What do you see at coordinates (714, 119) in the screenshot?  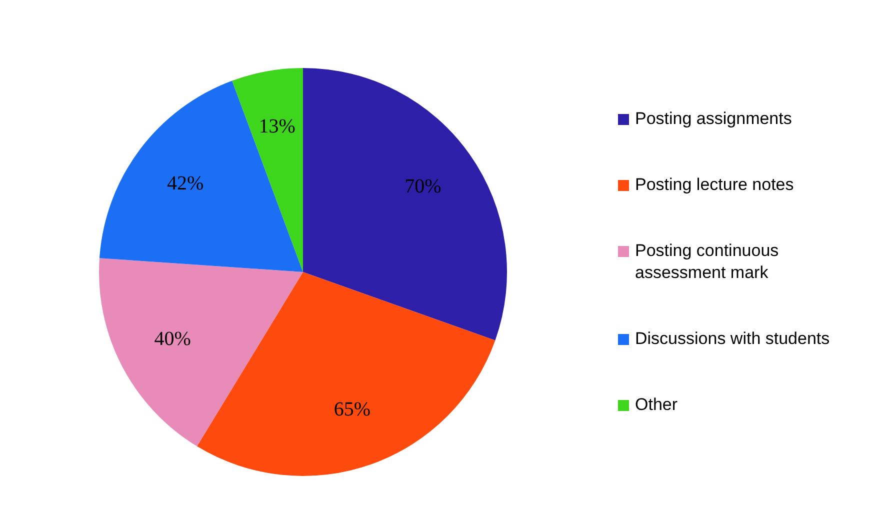 I see `legend-label: Posting assignments` at bounding box center [714, 119].